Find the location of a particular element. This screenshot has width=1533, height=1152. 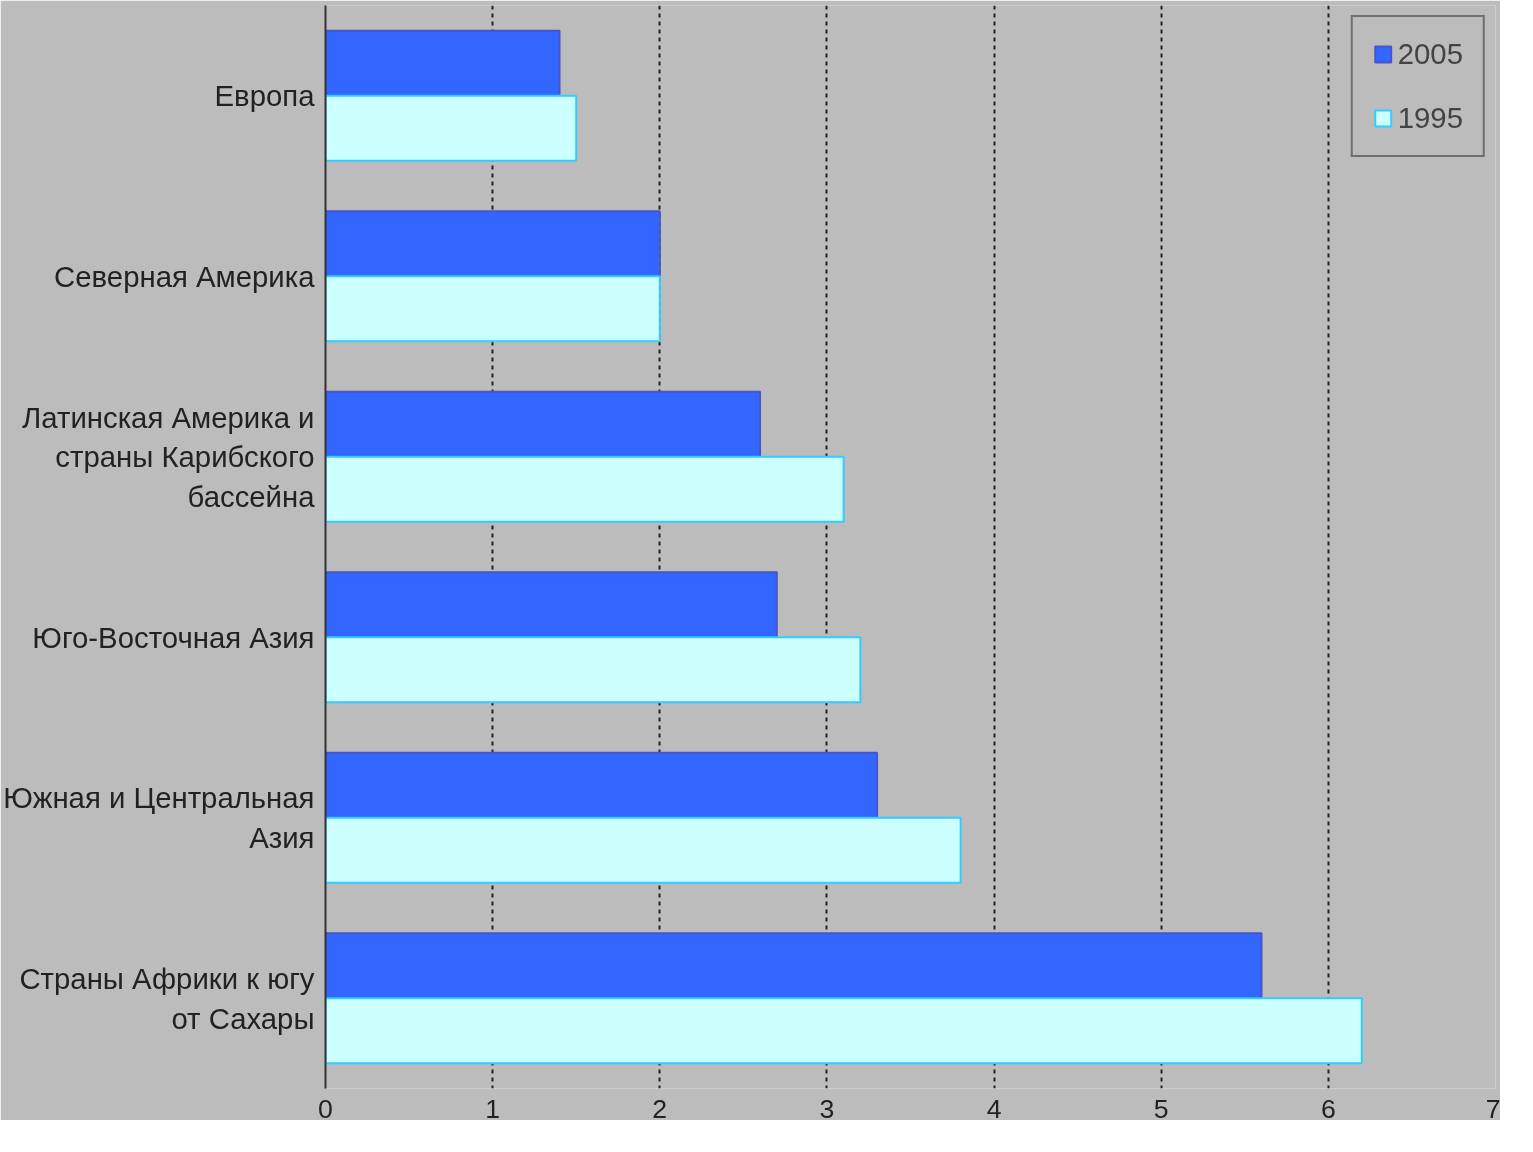

x-tick-label: 5 is located at coordinates (1161, 1108).